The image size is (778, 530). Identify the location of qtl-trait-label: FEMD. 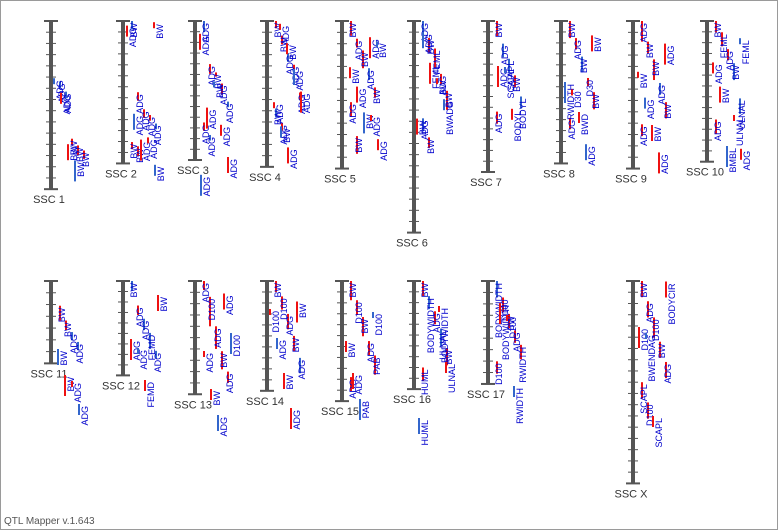
(151, 395).